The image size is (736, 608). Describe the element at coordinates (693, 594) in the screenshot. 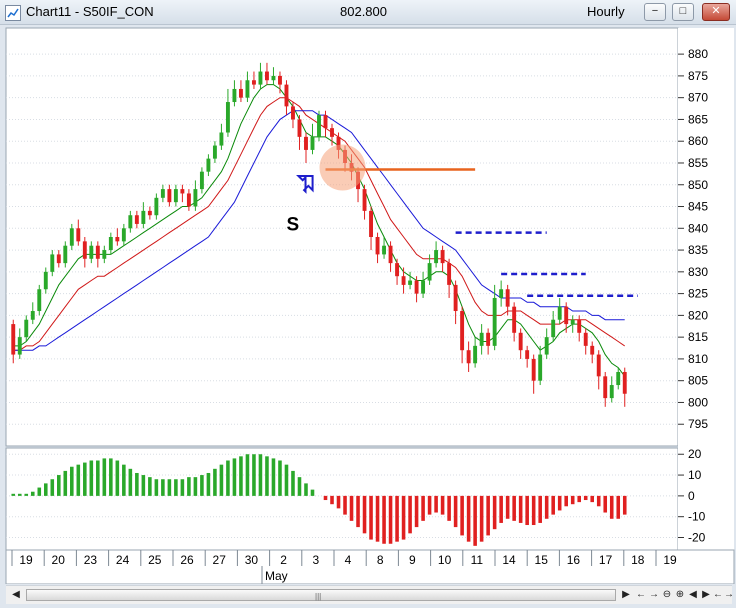

I see `step-back-icon: ◀` at that location.